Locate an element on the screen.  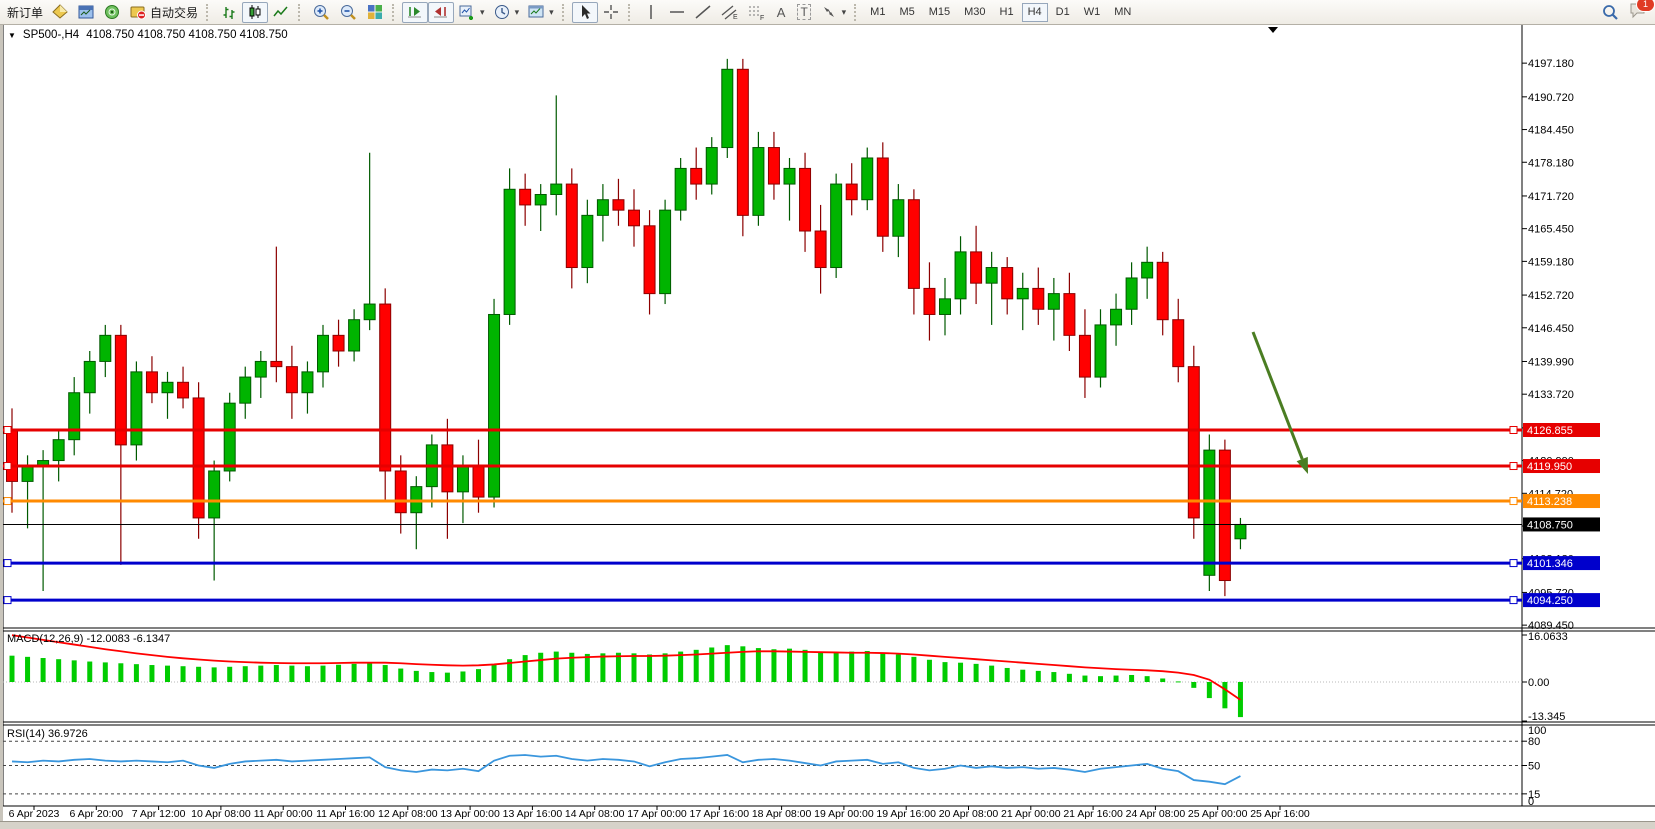
new-order-button: 新订单 is located at coordinates (25, 12).